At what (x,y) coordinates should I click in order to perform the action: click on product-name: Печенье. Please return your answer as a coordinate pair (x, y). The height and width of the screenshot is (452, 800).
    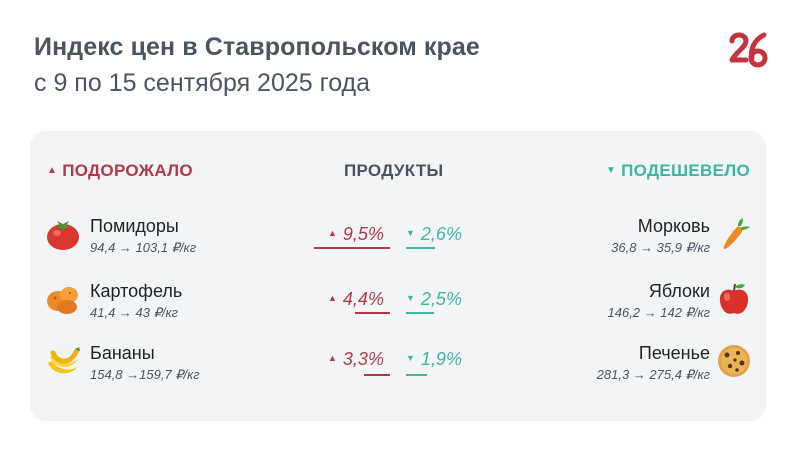
    Looking at the image, I should click on (674, 353).